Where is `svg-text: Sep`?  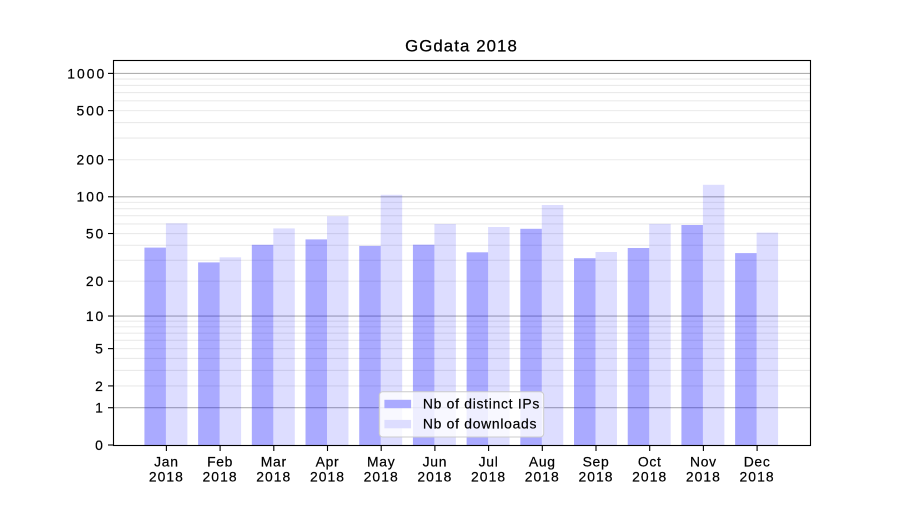 svg-text: Sep is located at coordinates (596, 462).